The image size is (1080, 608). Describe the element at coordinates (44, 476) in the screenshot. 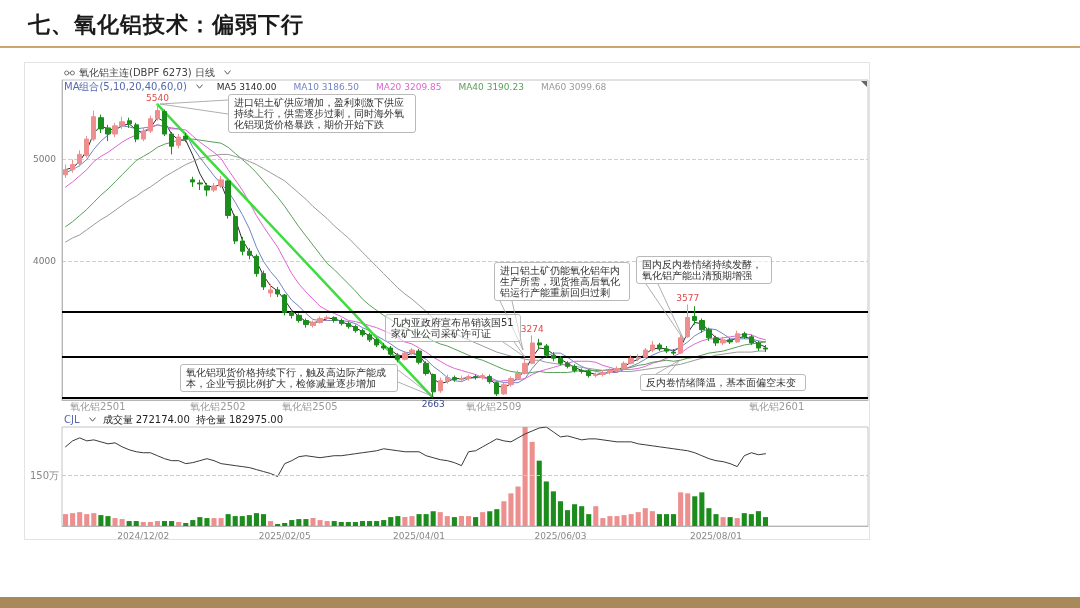

I see `ref-line-label: 150万` at that location.